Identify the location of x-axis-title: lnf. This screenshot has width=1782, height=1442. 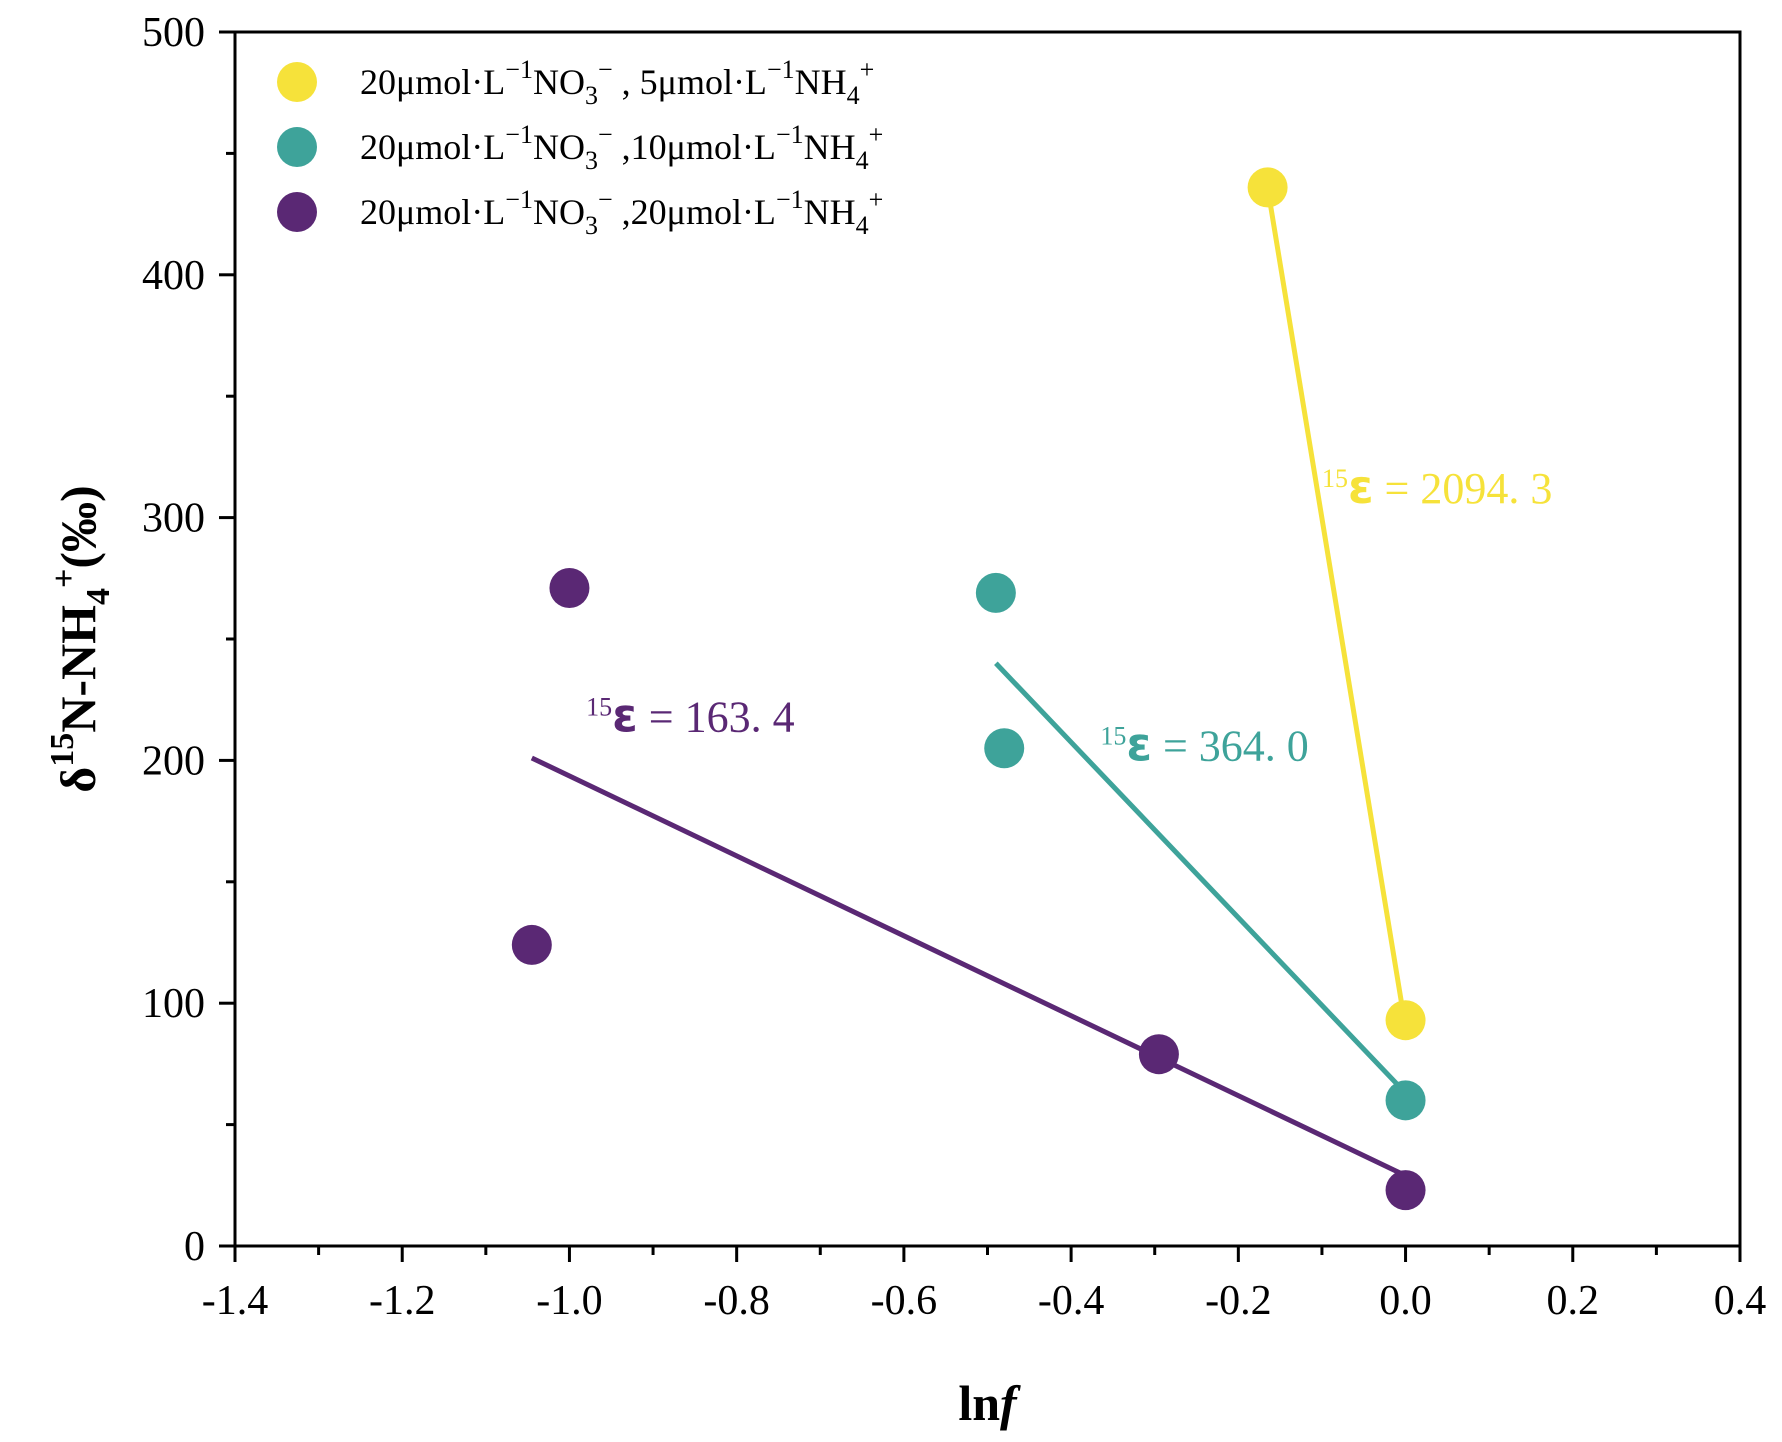
(989, 1403).